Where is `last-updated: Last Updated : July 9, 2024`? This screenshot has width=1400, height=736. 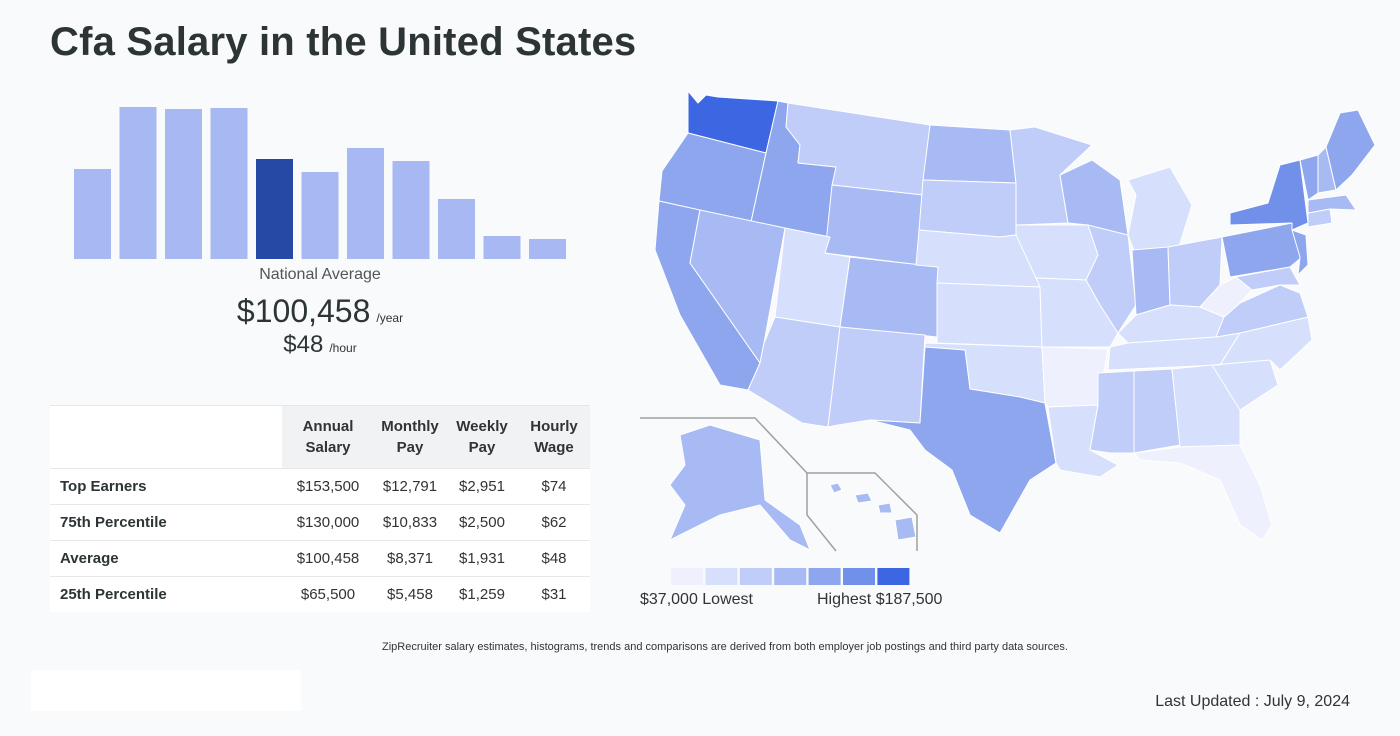
last-updated: Last Updated : July 9, 2024 is located at coordinates (1252, 701).